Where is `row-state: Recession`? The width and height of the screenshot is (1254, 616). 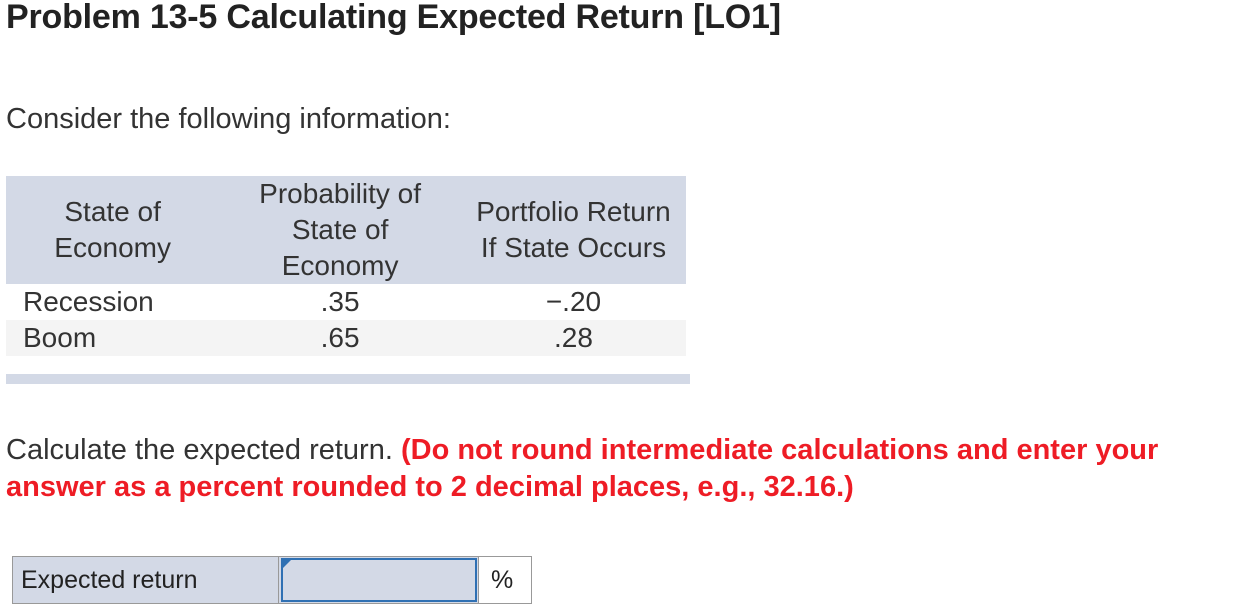 row-state: Recession is located at coordinates (88, 301).